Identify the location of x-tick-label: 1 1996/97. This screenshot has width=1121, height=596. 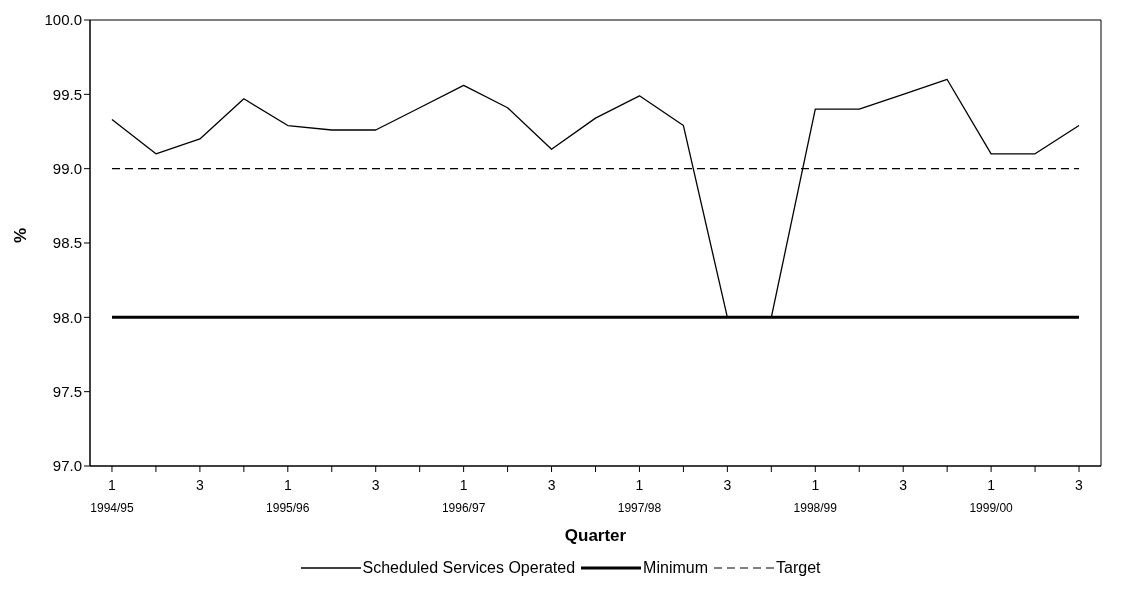
(463, 496).